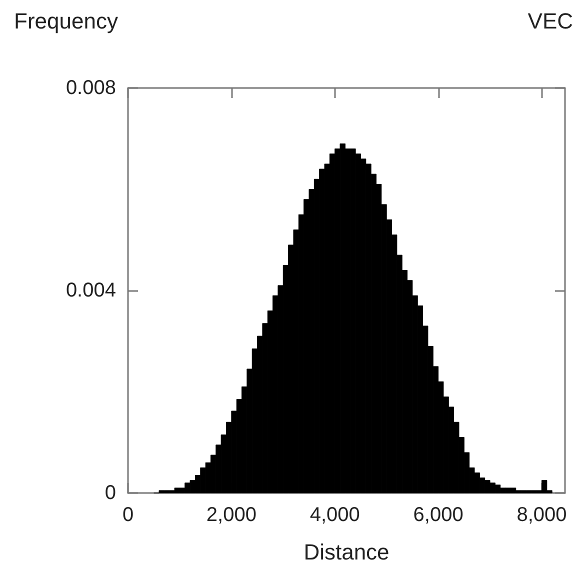 This screenshot has height=578, width=587. What do you see at coordinates (110, 493) in the screenshot?
I see `y-tick-label: 0` at bounding box center [110, 493].